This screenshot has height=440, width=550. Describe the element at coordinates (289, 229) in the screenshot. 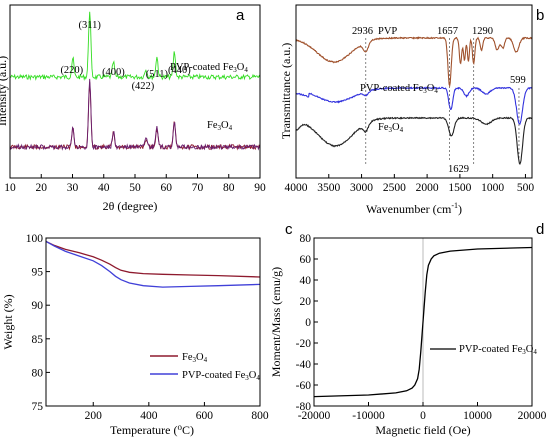

I see `panel-c-label: c` at that location.